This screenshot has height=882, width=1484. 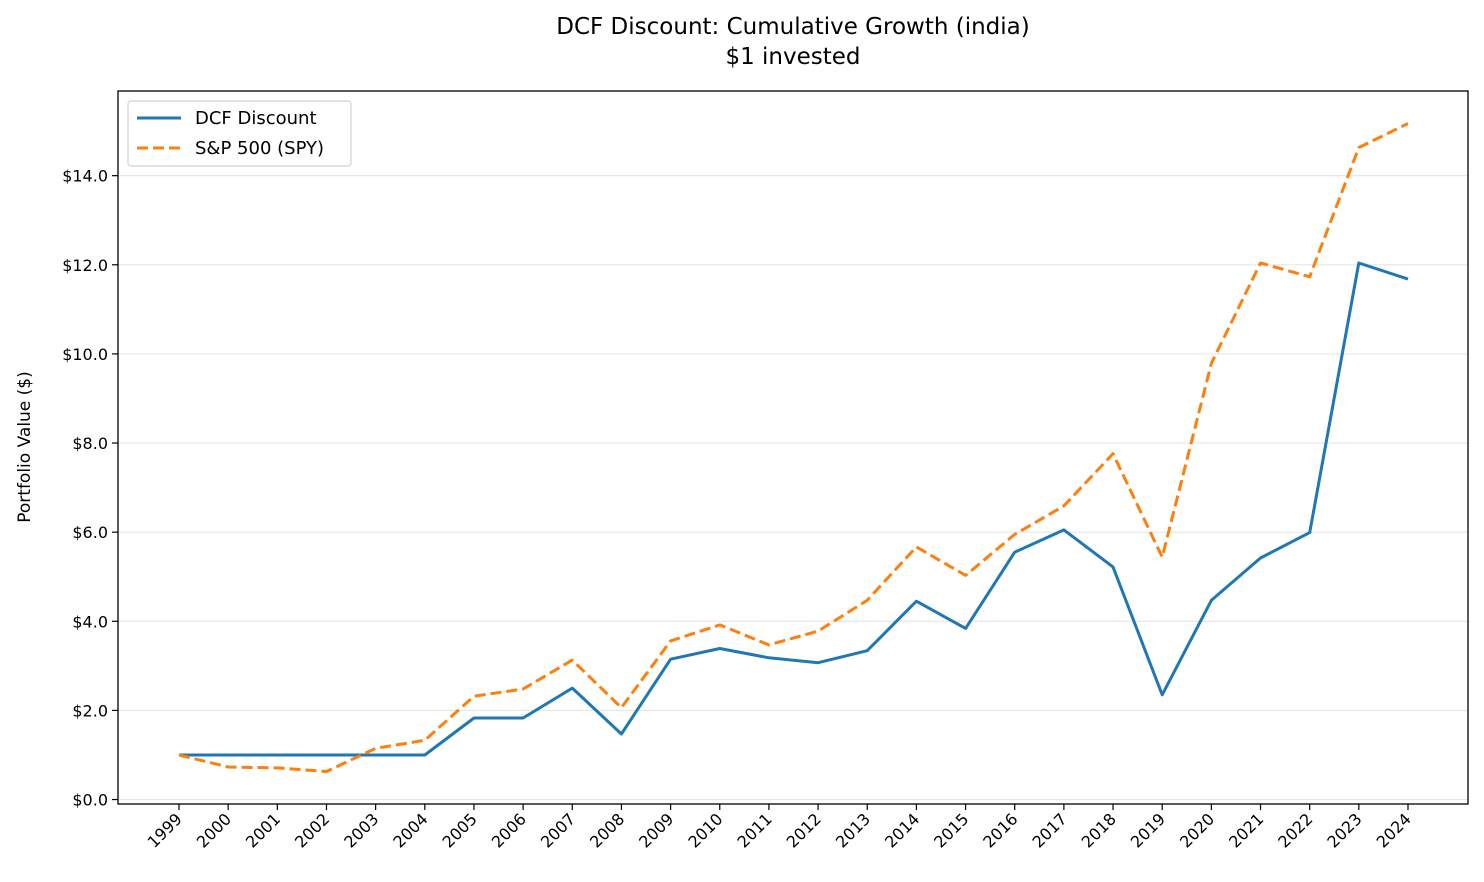 What do you see at coordinates (410, 830) in the screenshot?
I see `x-tick-label-2004: 2004` at bounding box center [410, 830].